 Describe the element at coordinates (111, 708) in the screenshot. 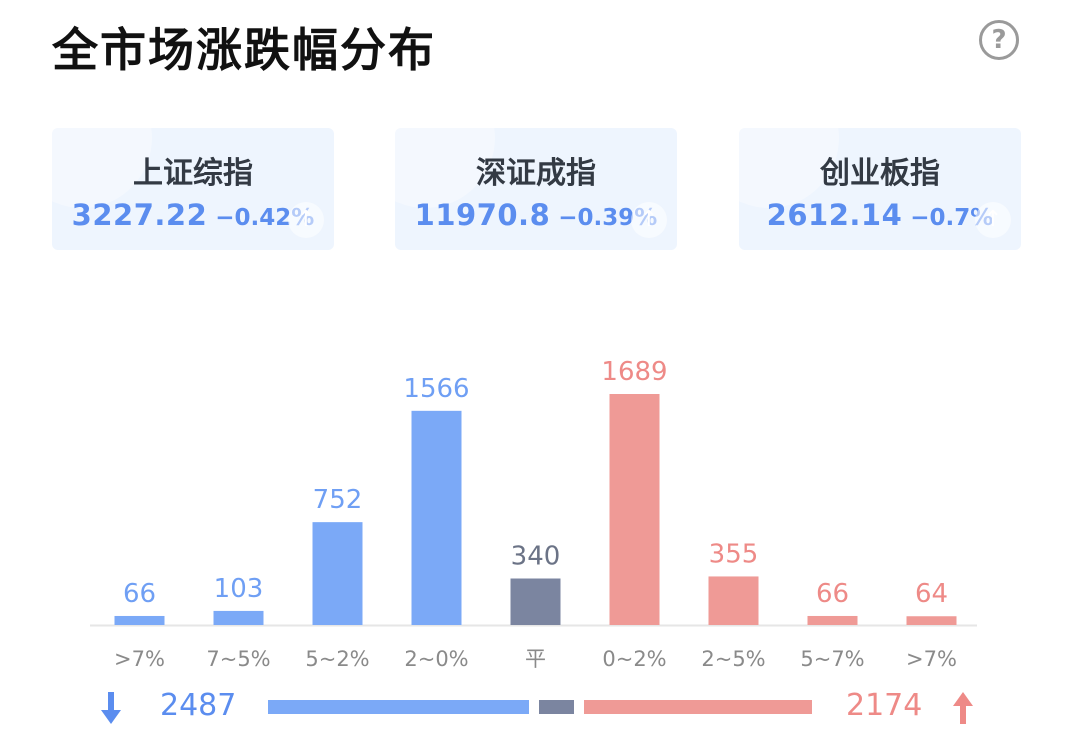

I see `arrow-down-icon` at that location.